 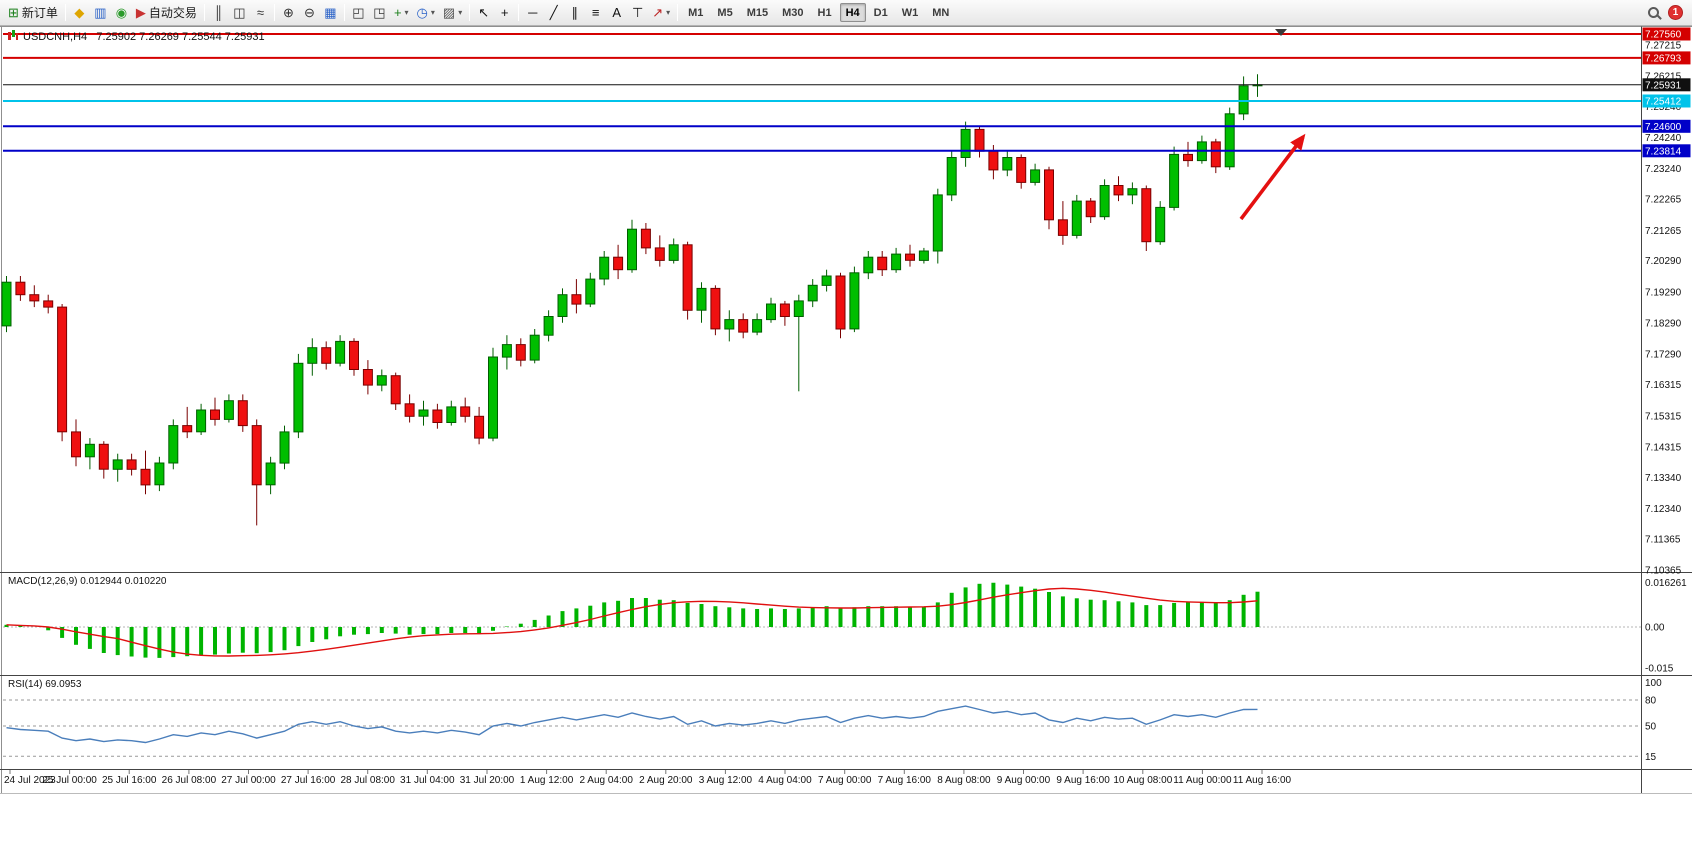 I want to click on text-button: A, so click(x=616, y=13).